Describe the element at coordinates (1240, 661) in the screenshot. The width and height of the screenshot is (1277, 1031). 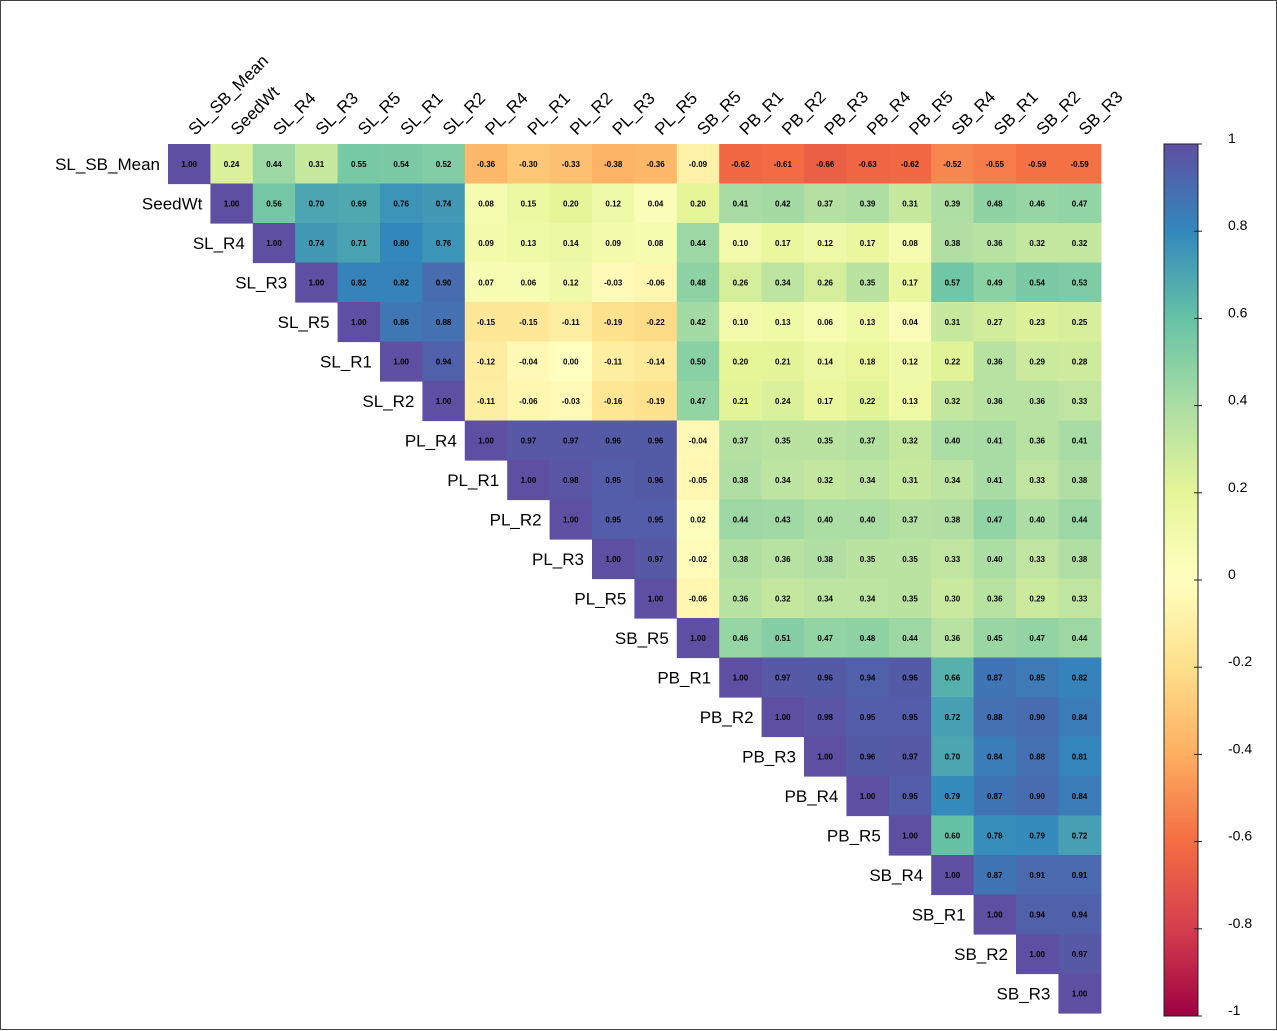
I see `colorbar-tick-label: -0.2` at that location.